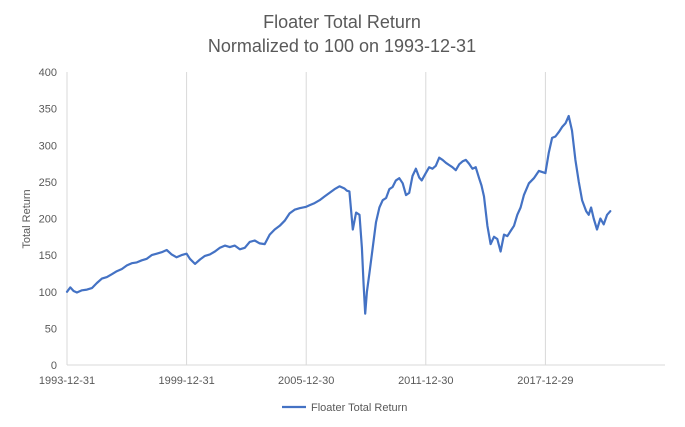 The height and width of the screenshot is (427, 685). What do you see at coordinates (48, 293) in the screenshot?
I see `y-tick-label: 100` at bounding box center [48, 293].